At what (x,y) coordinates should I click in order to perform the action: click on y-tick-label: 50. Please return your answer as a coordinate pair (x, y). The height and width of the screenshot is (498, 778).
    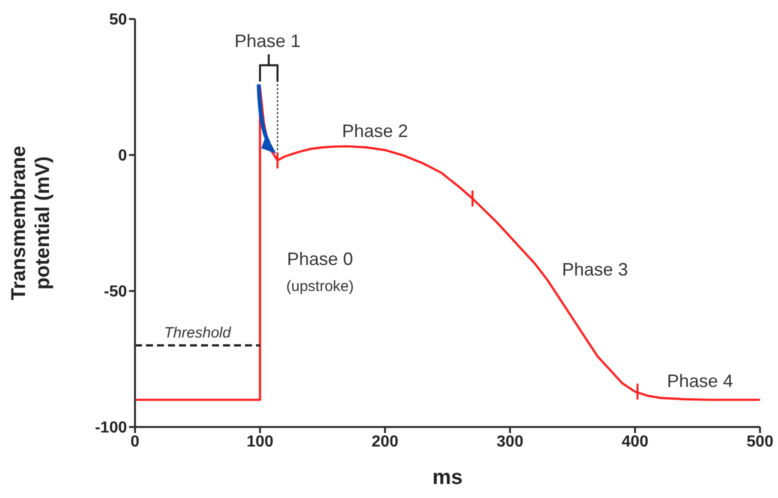
    Looking at the image, I should click on (118, 20).